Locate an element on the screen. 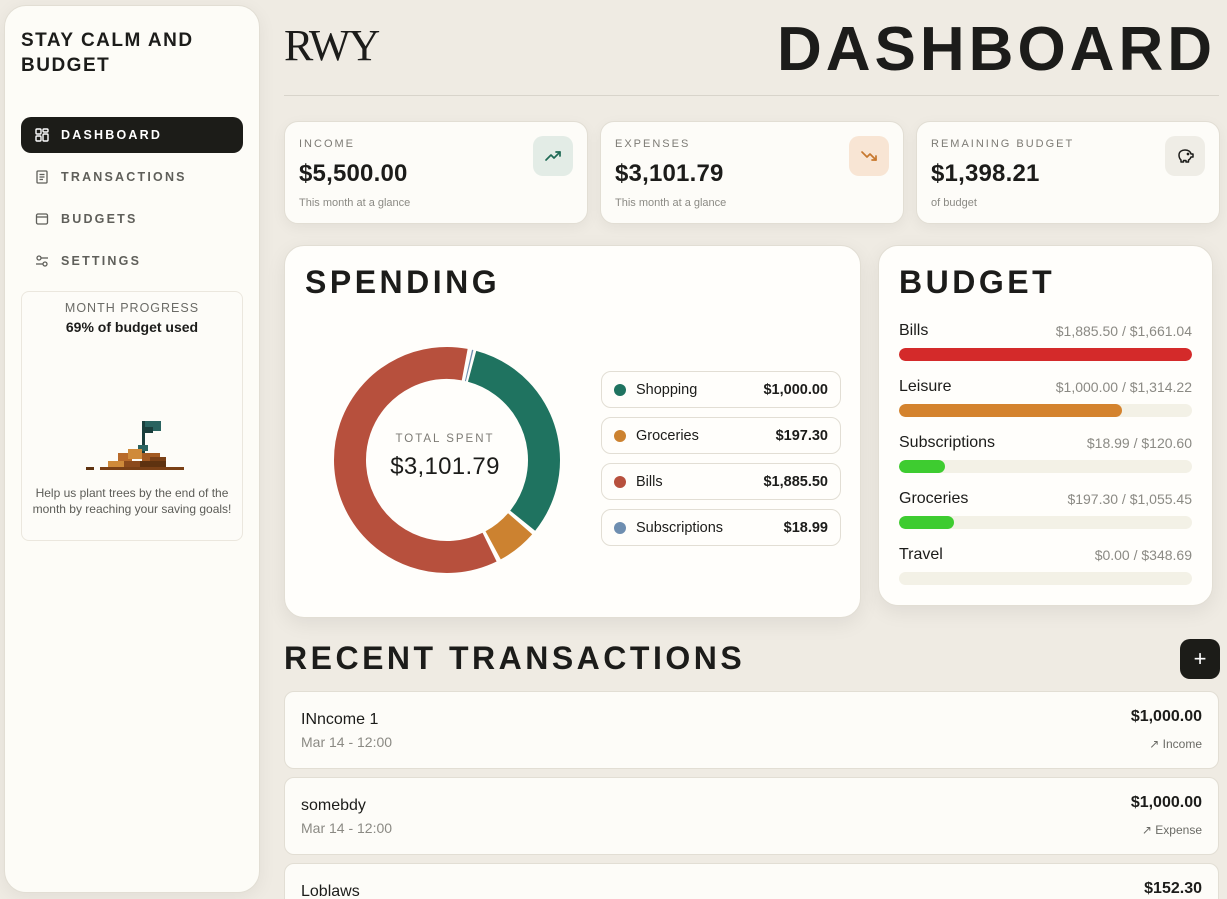 Image resolution: width=1227 pixels, height=899 pixels. stat-label: INCOME is located at coordinates (327, 144).